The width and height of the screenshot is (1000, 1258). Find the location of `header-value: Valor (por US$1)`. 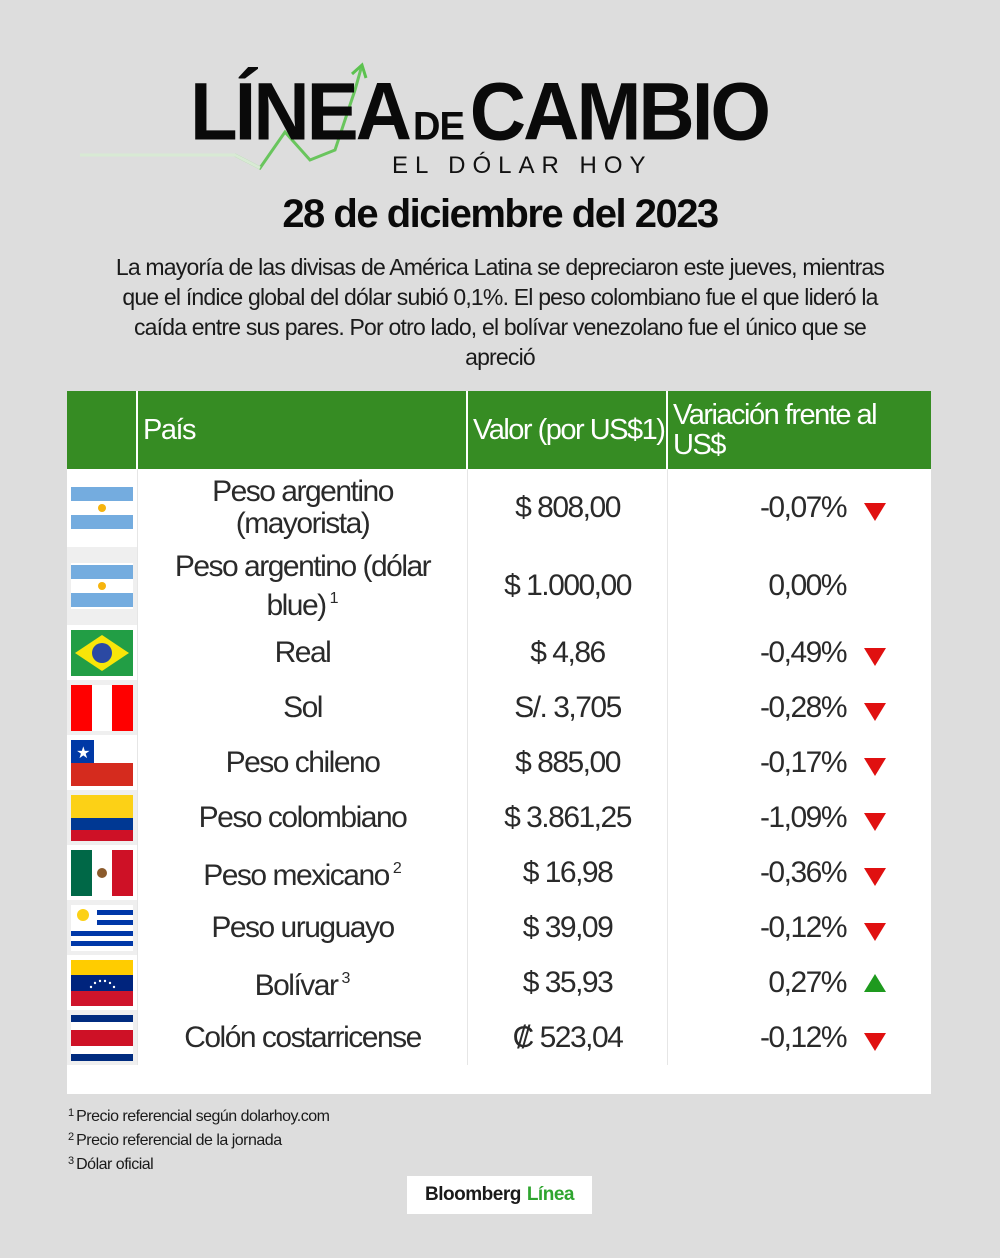

header-value: Valor (por US$1) is located at coordinates (568, 430).